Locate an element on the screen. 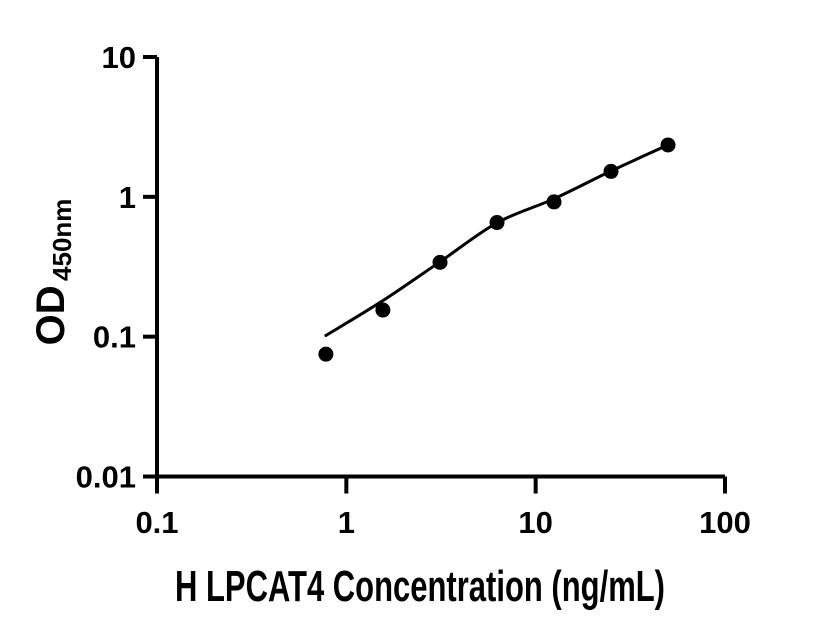 The image size is (816, 640). x-tick-label: 0.1 is located at coordinates (156, 522).